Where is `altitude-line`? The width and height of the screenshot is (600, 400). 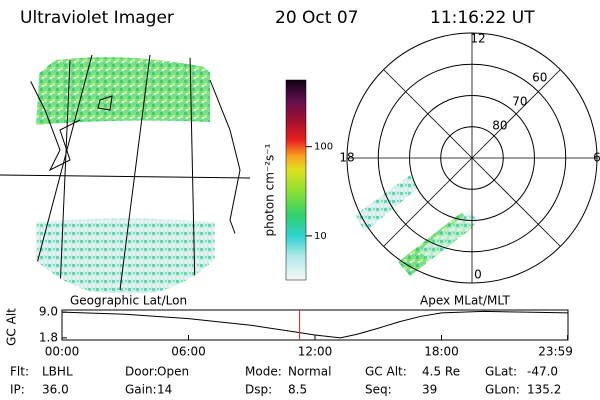 altitude-line is located at coordinates (315, 324).